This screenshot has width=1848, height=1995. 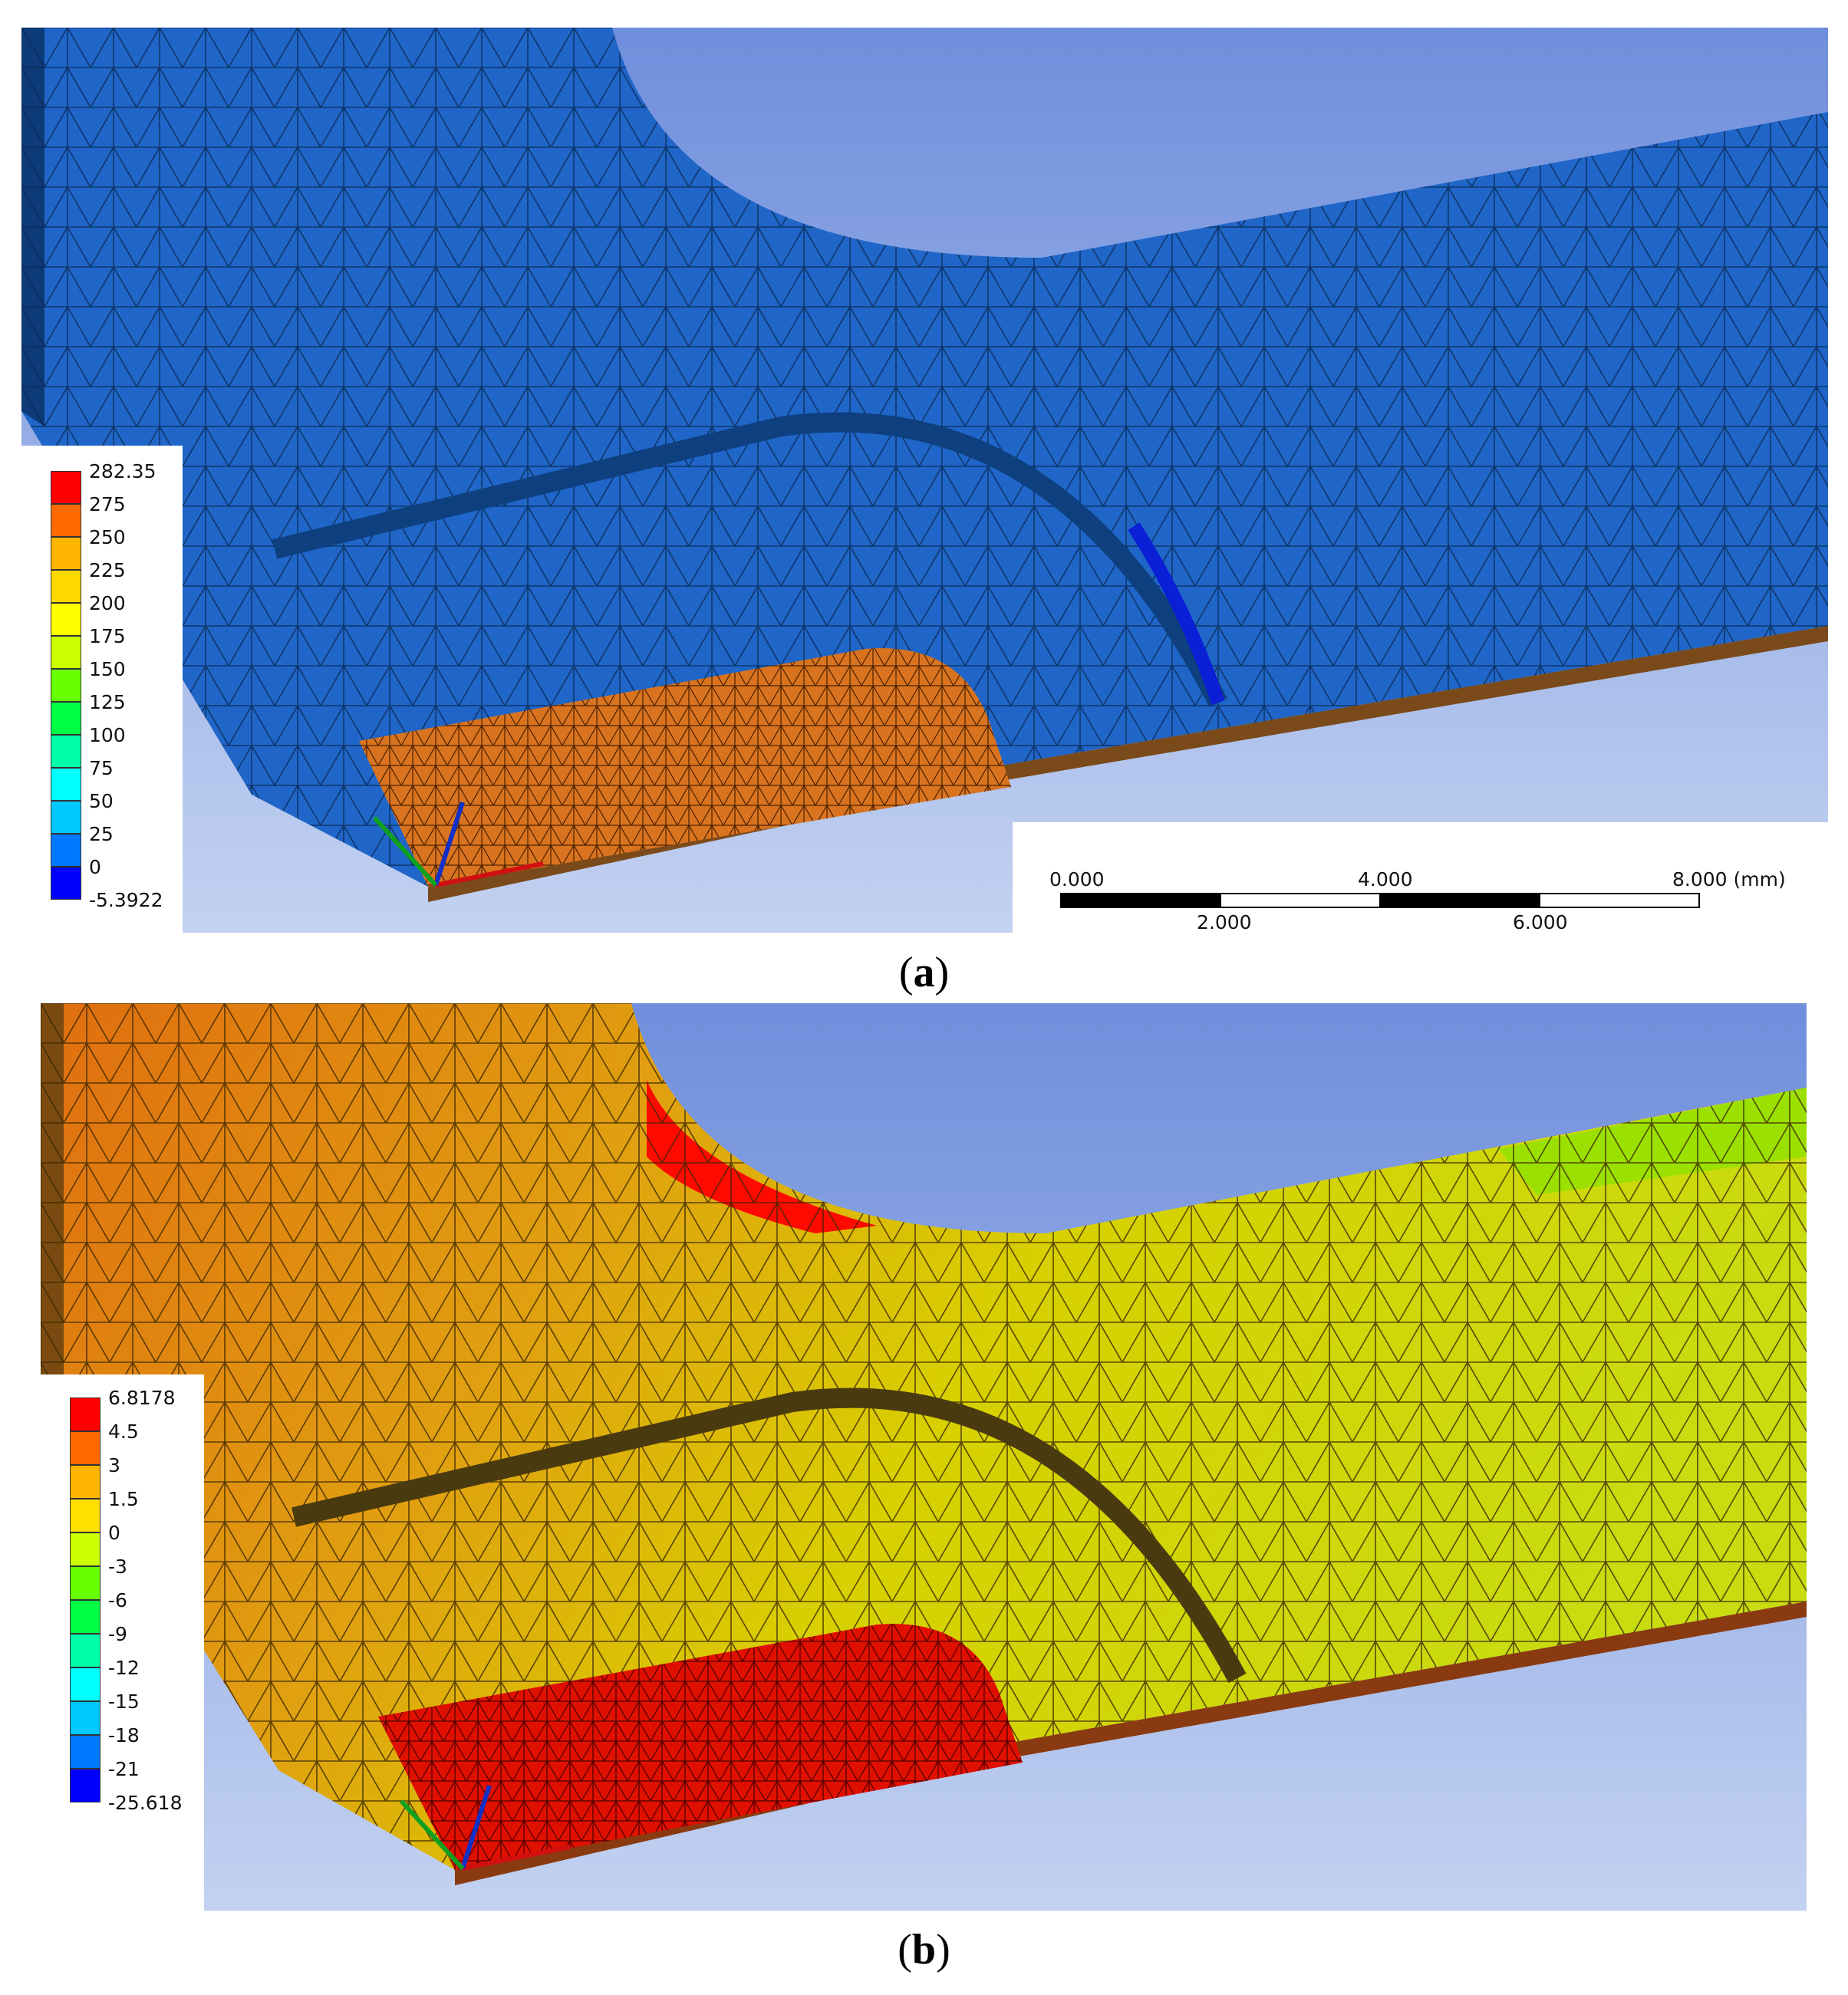 What do you see at coordinates (107, 735) in the screenshot?
I see `legend-value: 100` at bounding box center [107, 735].